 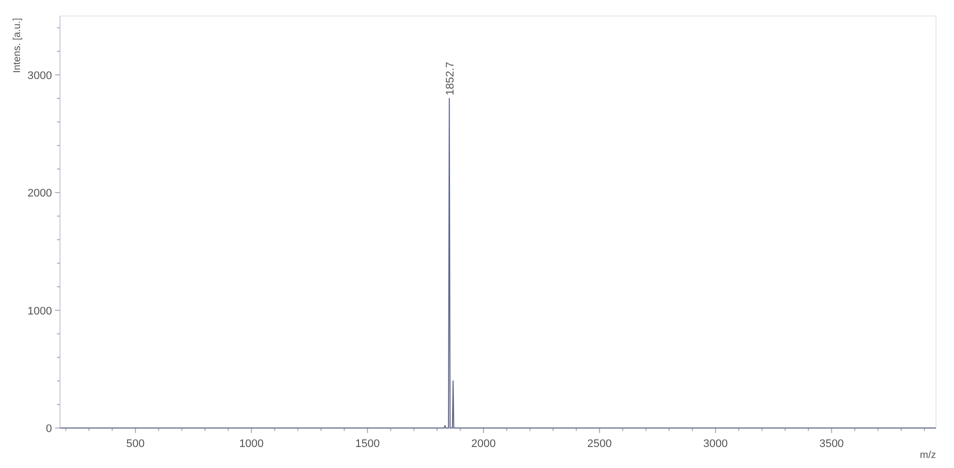 I want to click on x-axis-title: m/z, so click(x=928, y=455).